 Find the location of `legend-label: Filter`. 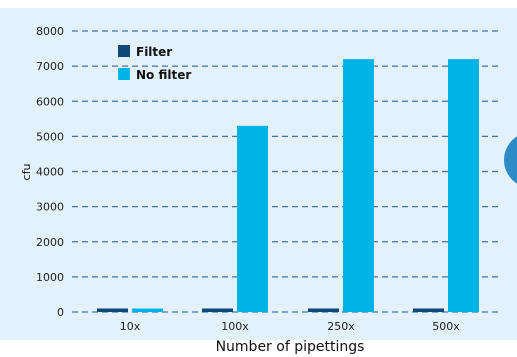

legend-label: Filter is located at coordinates (154, 52).